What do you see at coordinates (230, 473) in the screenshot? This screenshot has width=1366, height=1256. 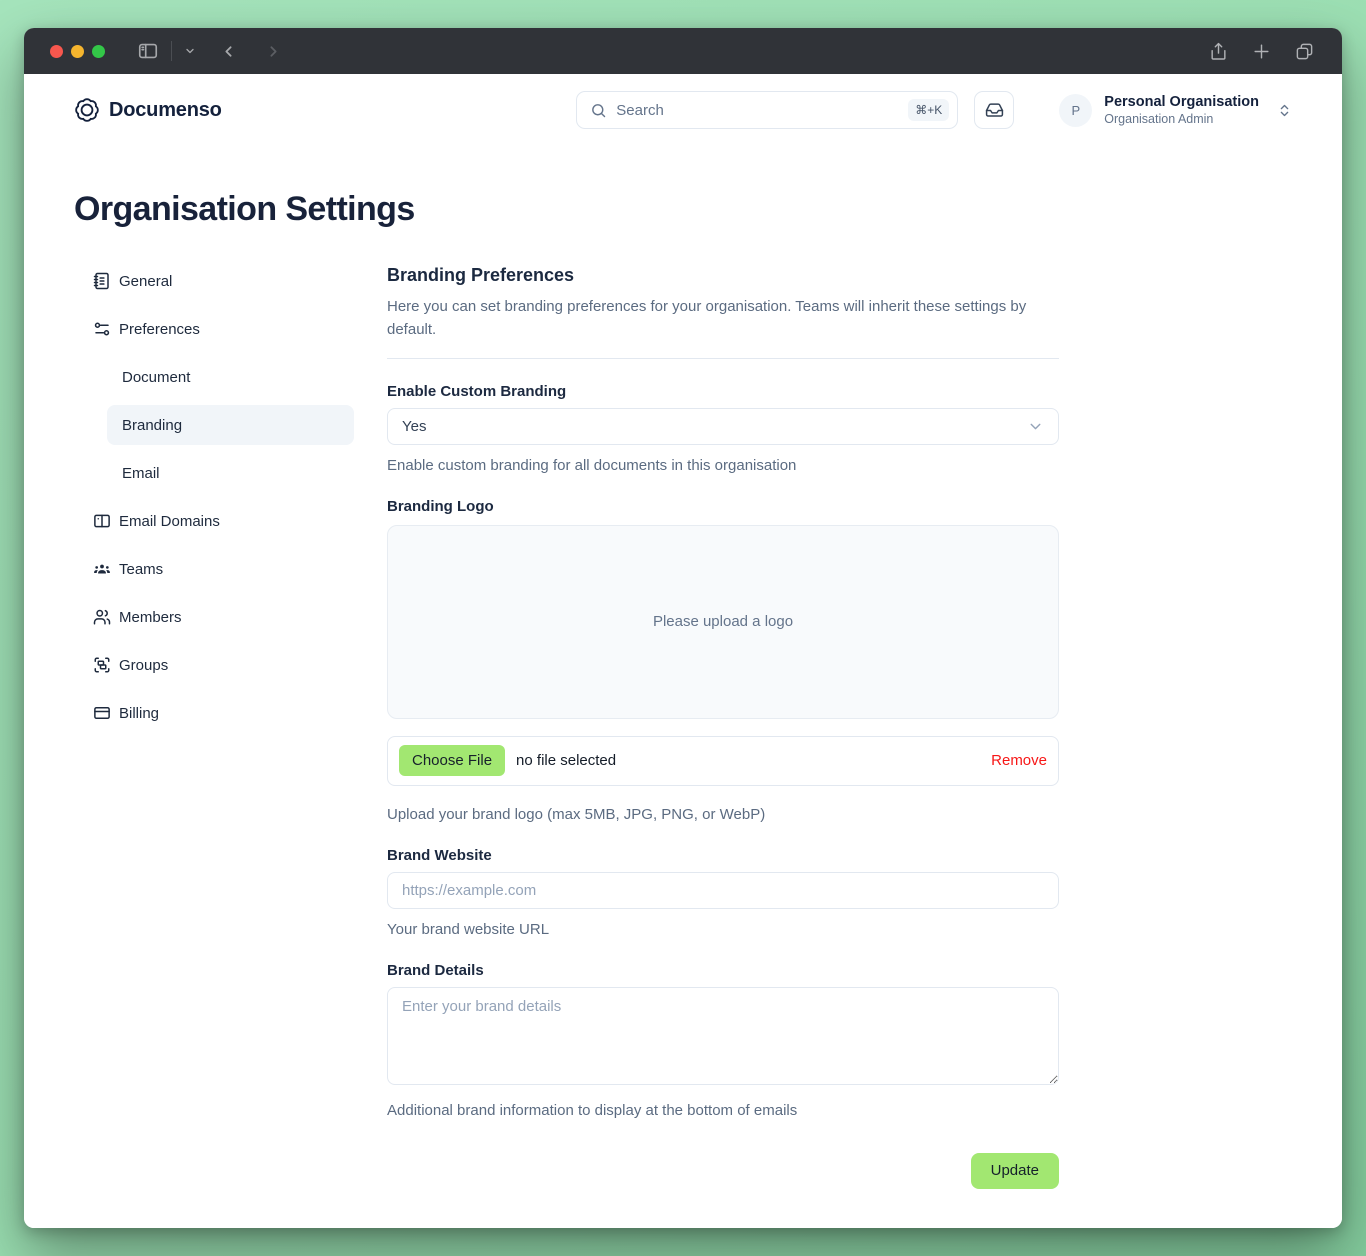 I see `sidebar-item-email: Email` at bounding box center [230, 473].